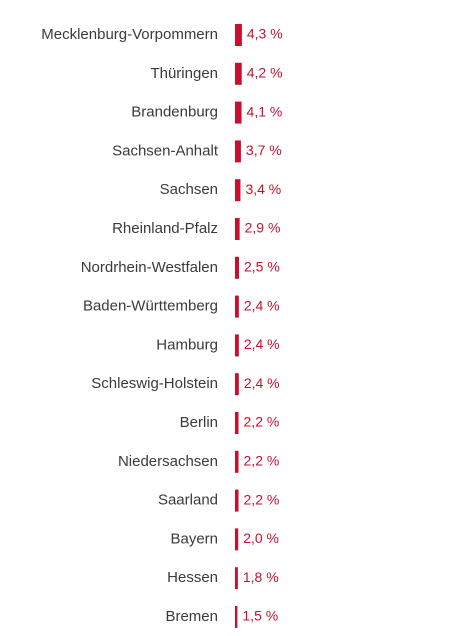  I want to click on bar-row: Baden-Württemberg 2,4 %, so click(181, 306).